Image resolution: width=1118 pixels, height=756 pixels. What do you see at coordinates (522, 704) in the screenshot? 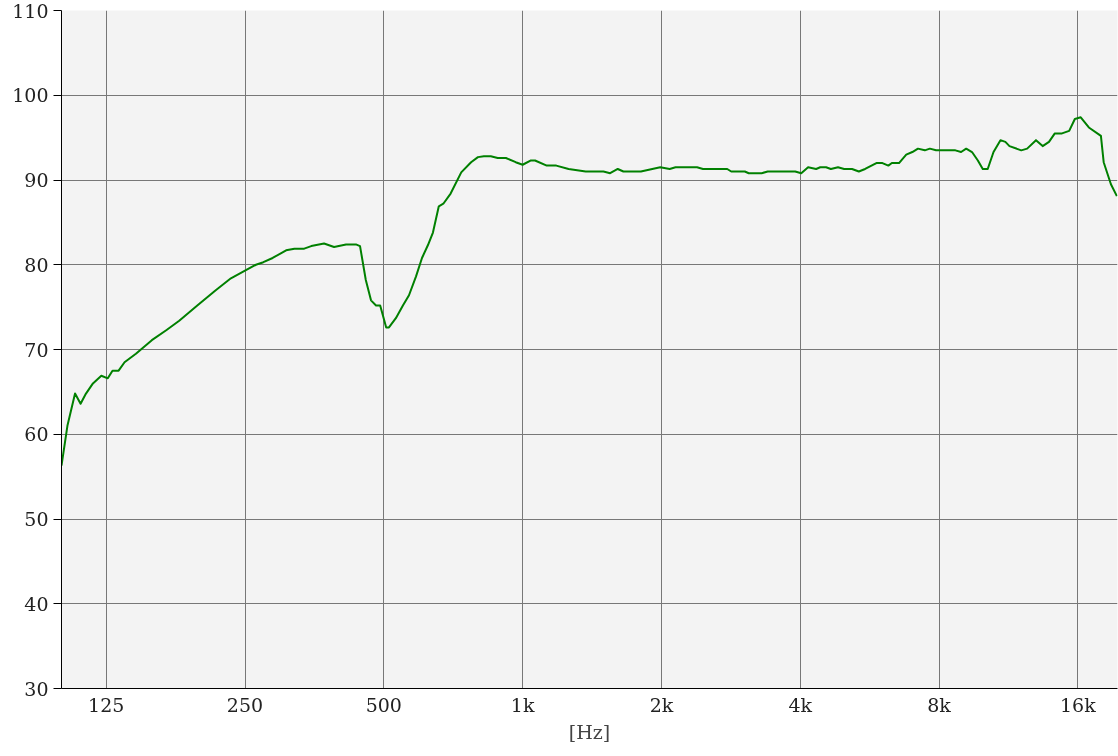
I see `x-tick-label: 1k` at bounding box center [522, 704].